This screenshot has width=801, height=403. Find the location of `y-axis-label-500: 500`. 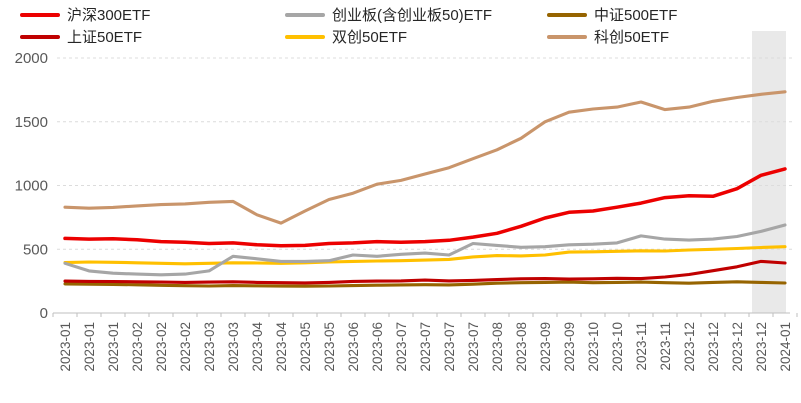

y-axis-label-500: 500 is located at coordinates (35, 249).